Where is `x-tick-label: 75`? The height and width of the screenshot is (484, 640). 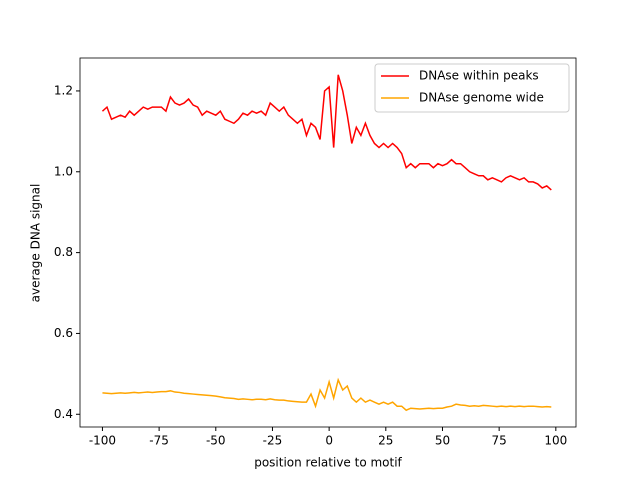 x-tick-label: 75 is located at coordinates (499, 441).